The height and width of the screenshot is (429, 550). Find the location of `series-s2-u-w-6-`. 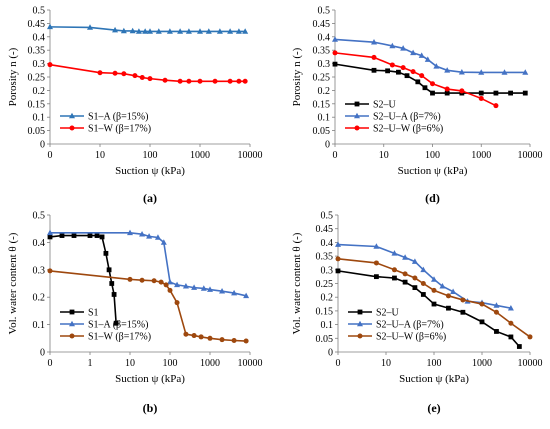

series-s2-u-w-6- is located at coordinates (415, 79).